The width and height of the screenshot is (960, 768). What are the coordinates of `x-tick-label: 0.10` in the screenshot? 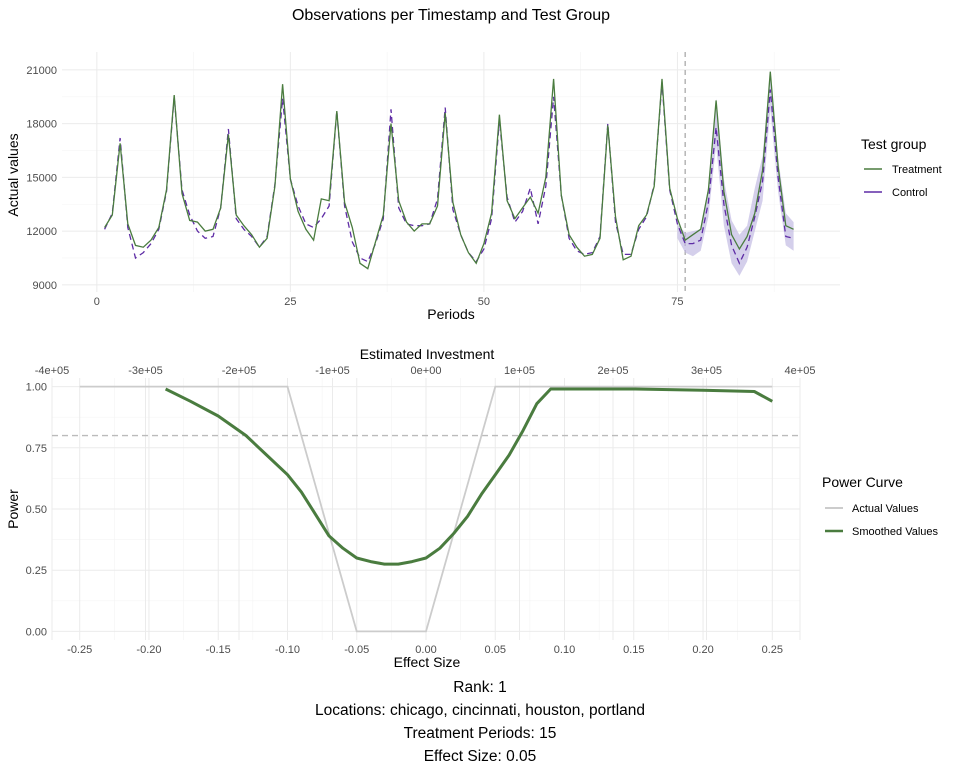 It's located at (564, 650).